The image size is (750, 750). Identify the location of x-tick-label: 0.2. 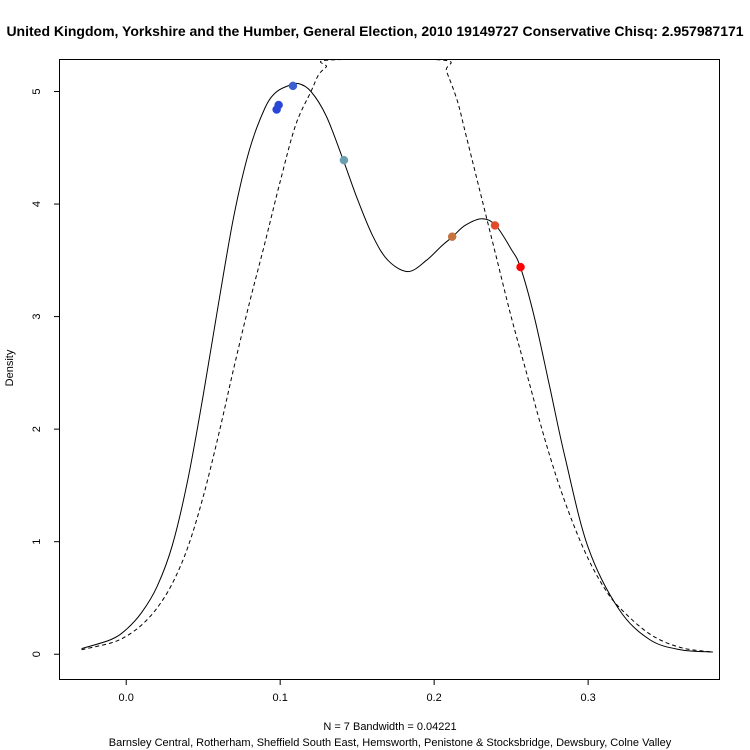
(434, 698).